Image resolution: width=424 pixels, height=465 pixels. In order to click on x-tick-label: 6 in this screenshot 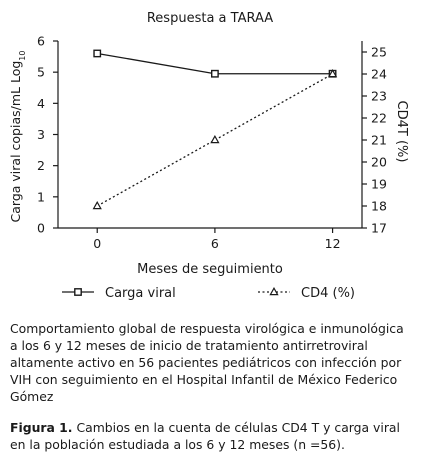, I will do `click(215, 243)`.